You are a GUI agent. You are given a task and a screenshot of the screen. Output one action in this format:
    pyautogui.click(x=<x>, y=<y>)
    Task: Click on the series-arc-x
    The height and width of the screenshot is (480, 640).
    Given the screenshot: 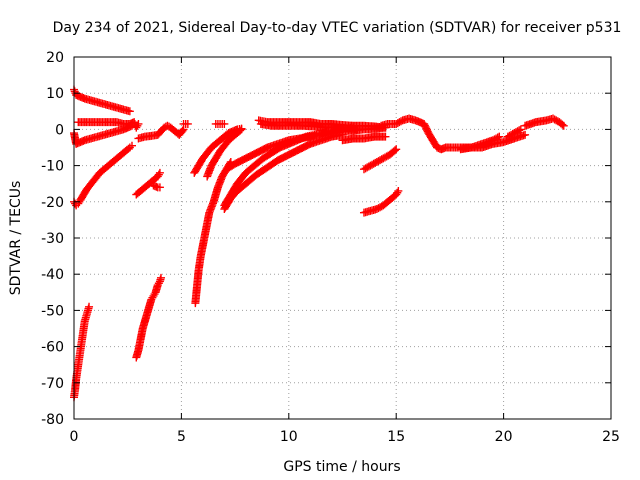 What is the action you would take?
    pyautogui.click(x=480, y=143)
    